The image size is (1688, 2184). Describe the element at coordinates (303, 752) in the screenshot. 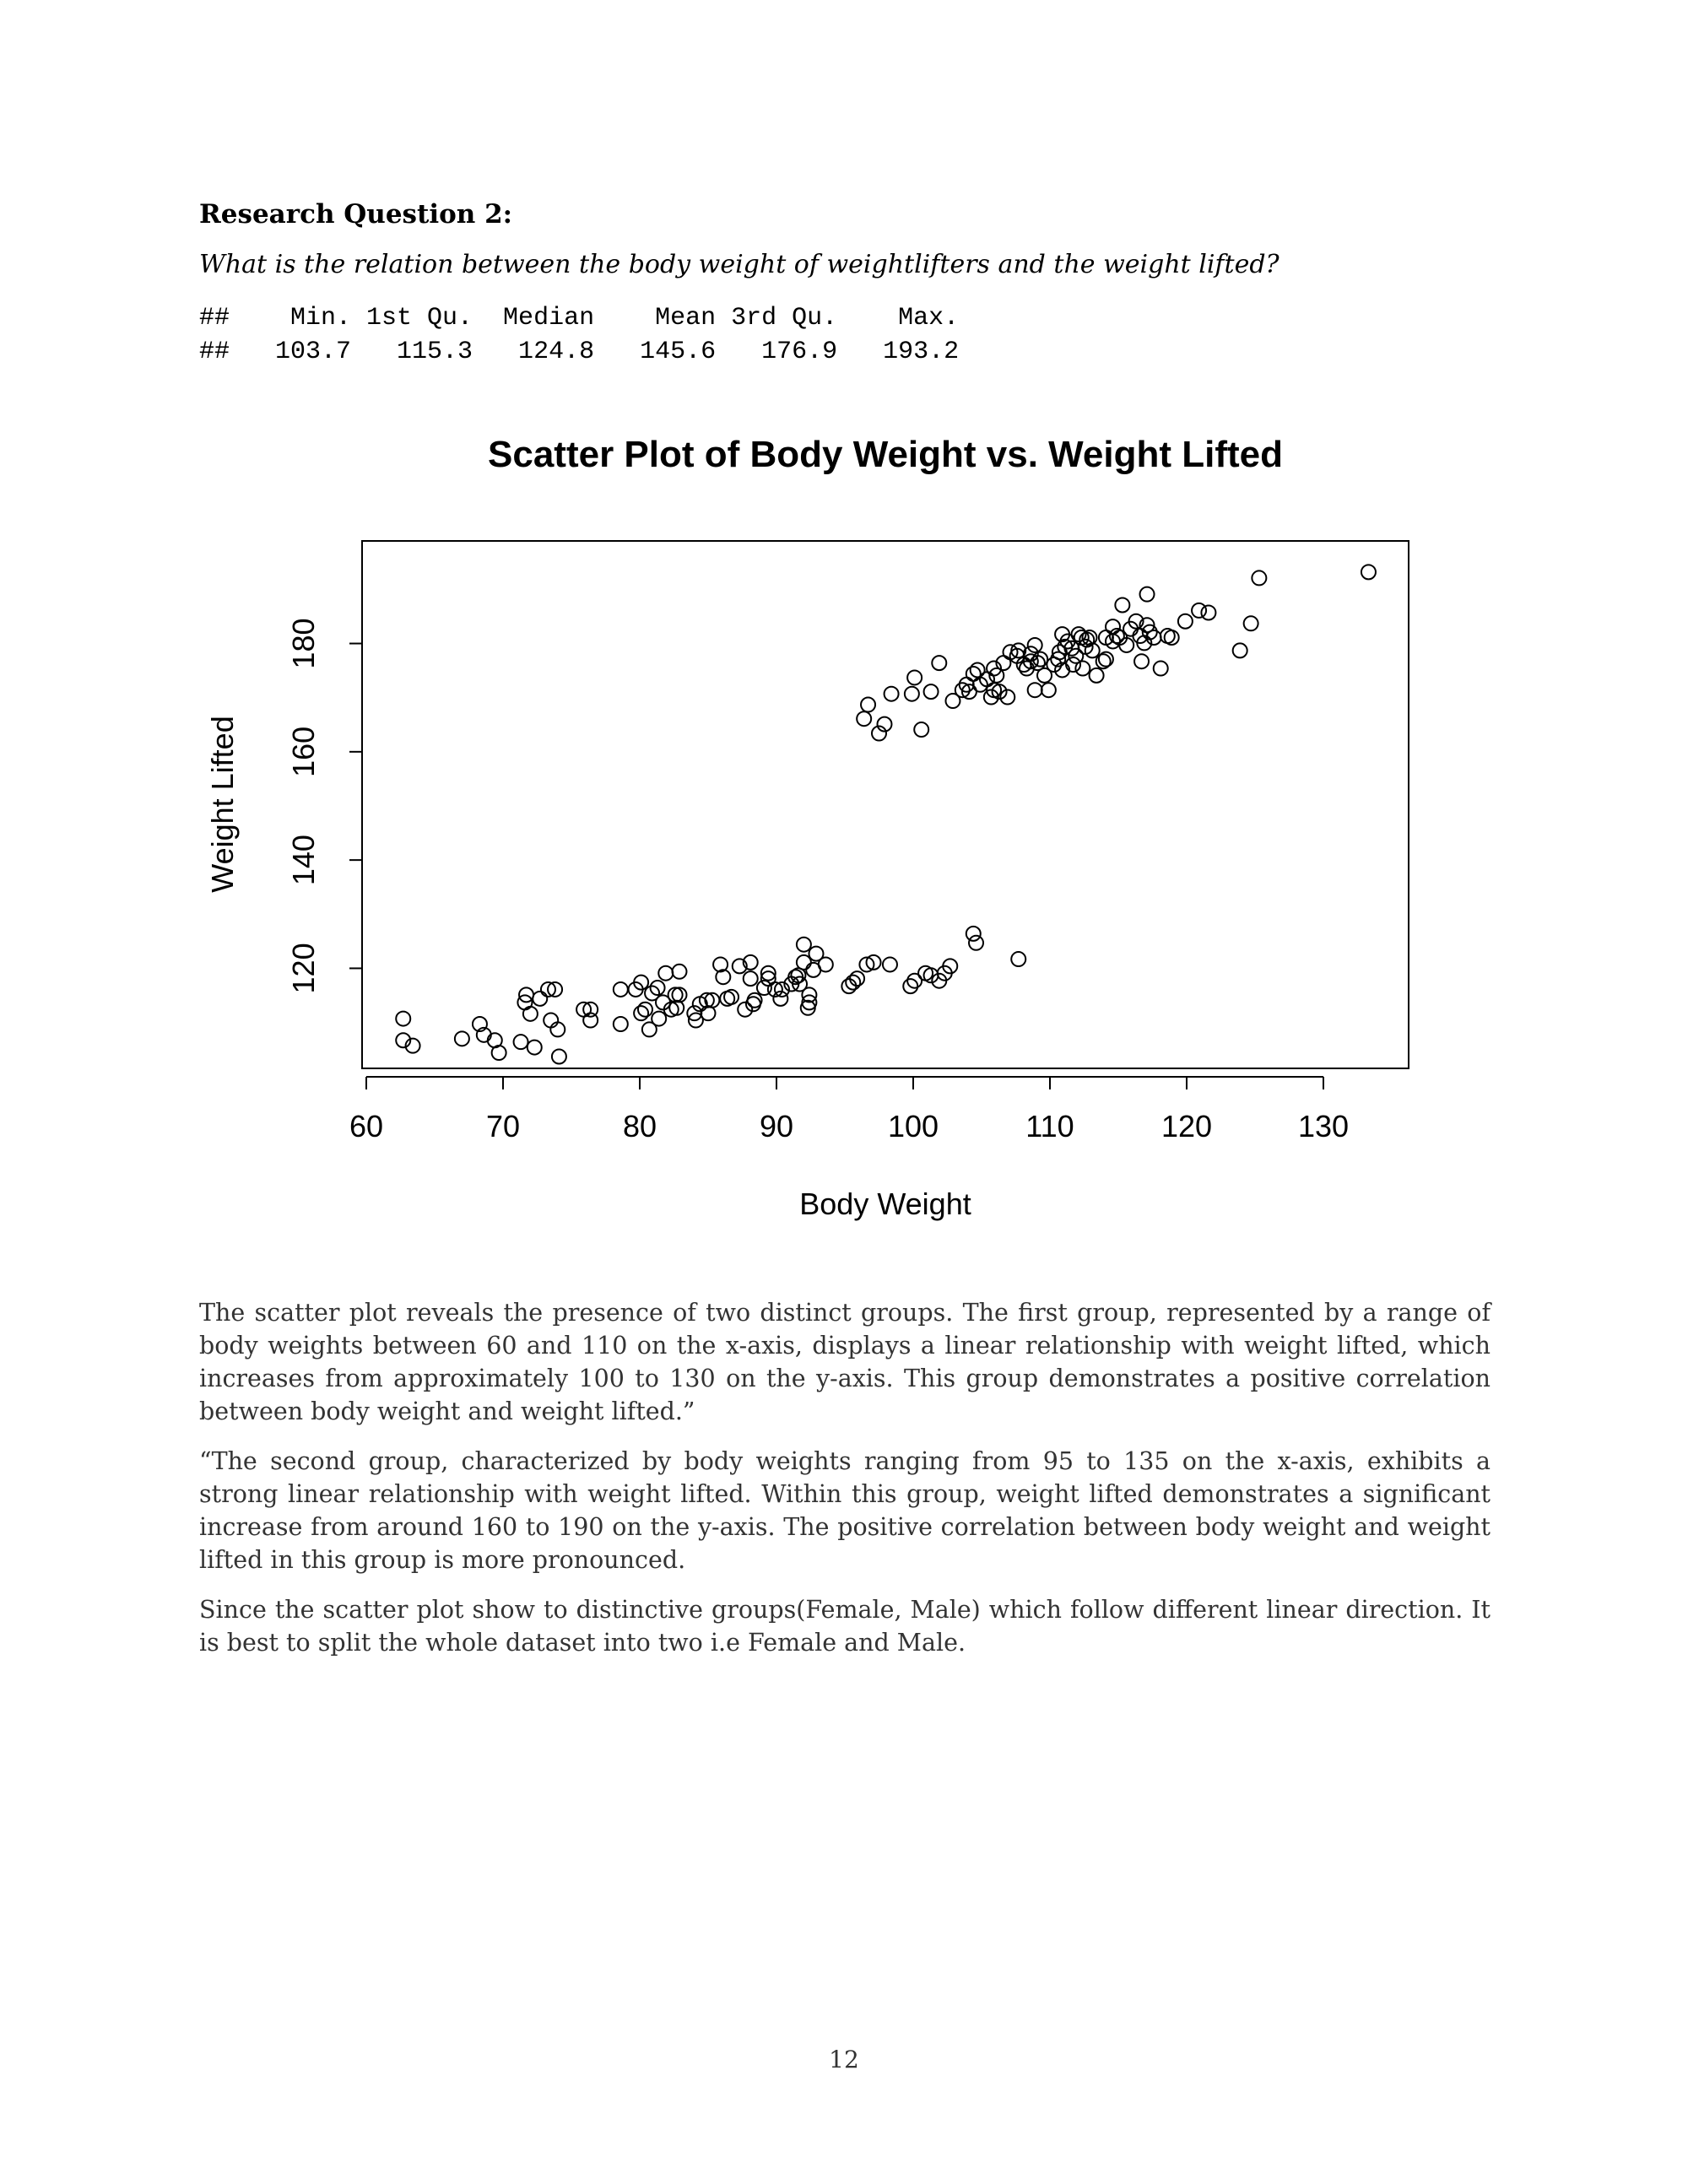

I see `y-tick-label: 160` at that location.